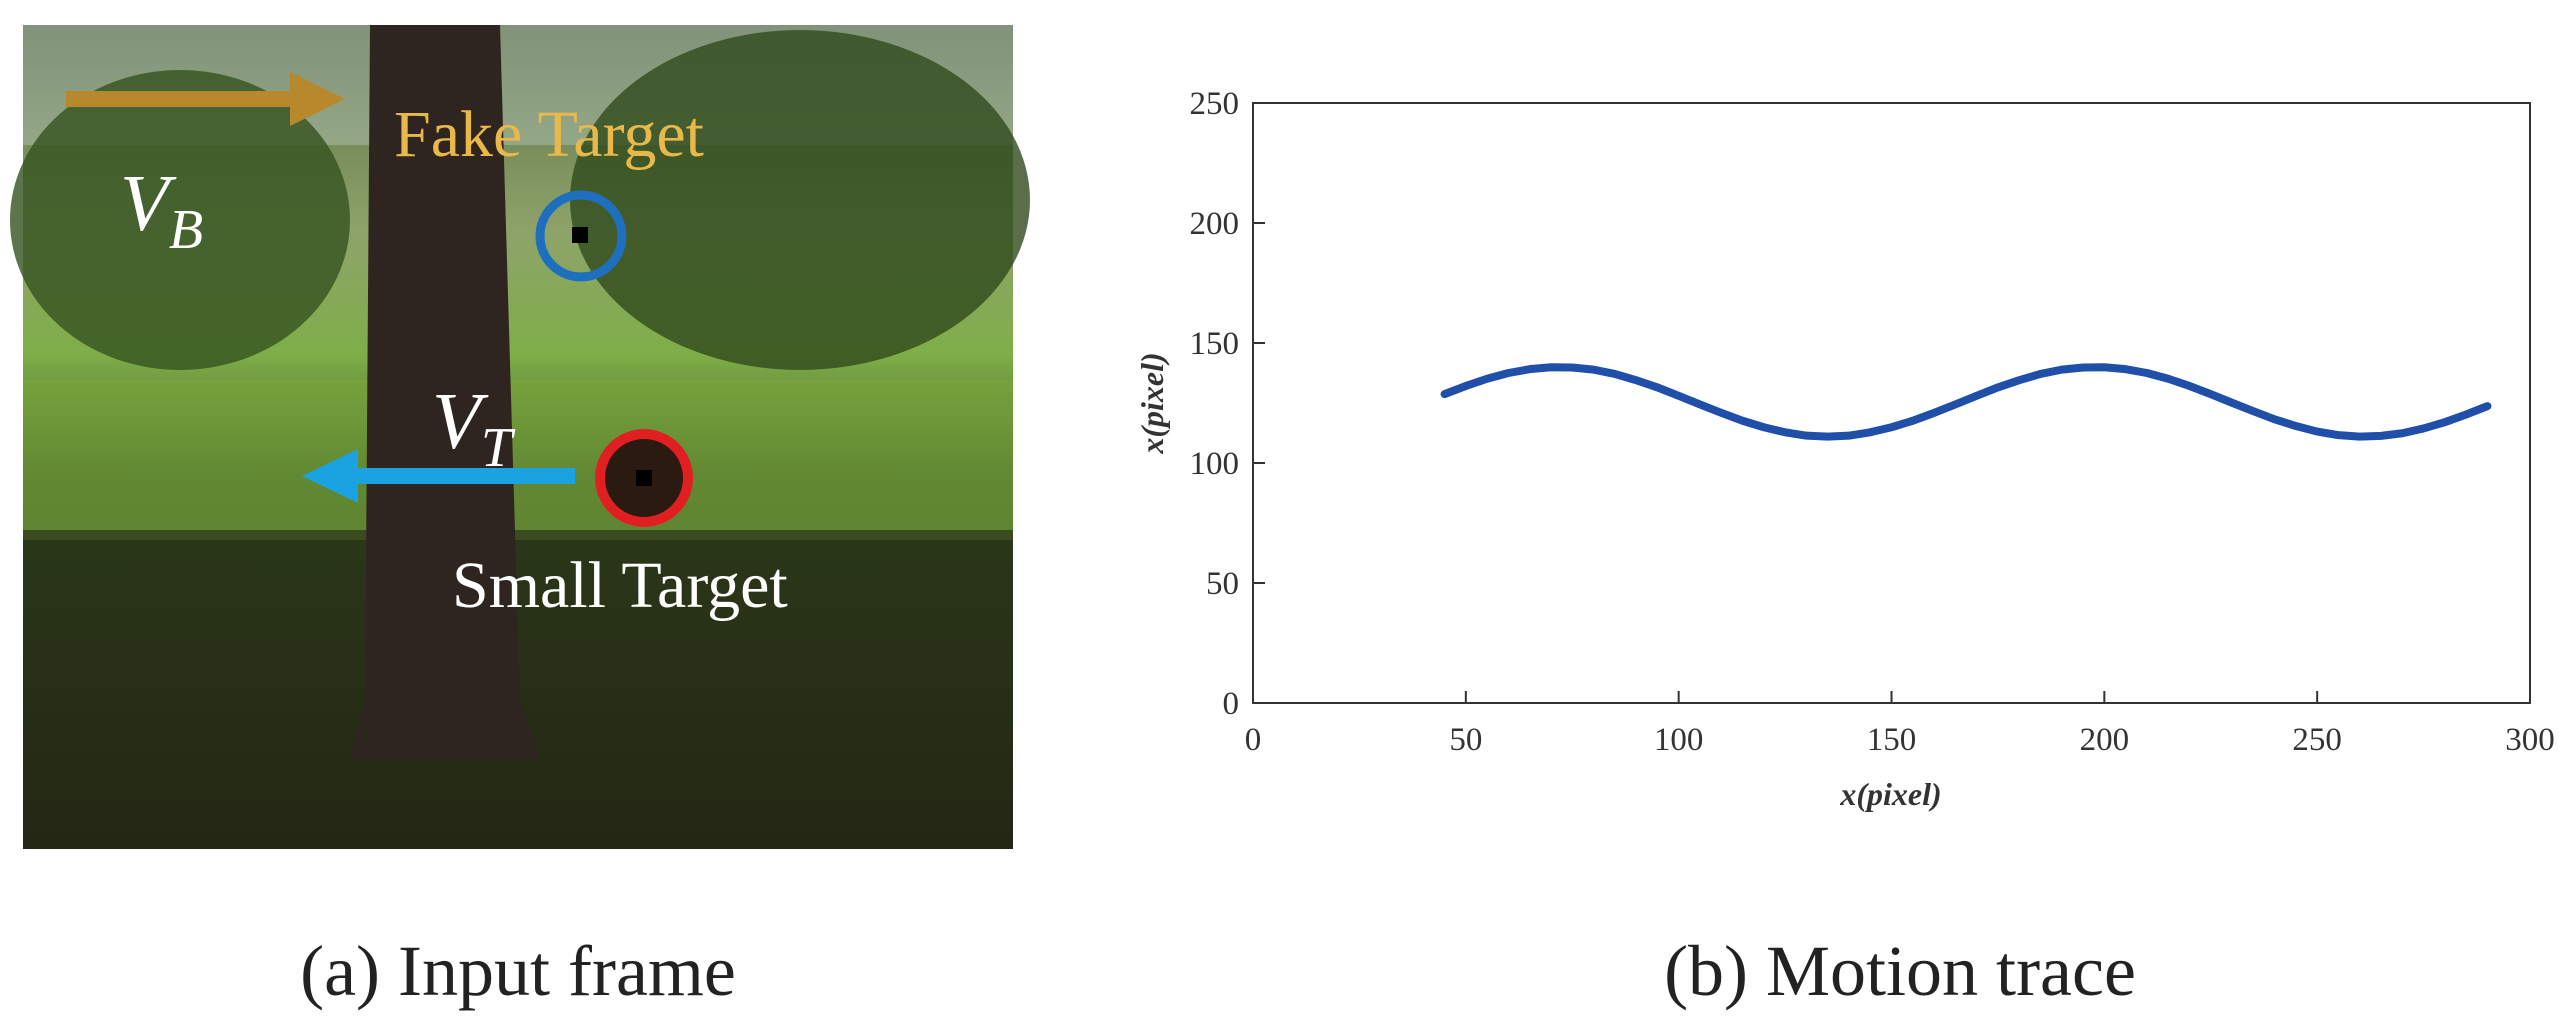 The height and width of the screenshot is (1030, 2575). Describe the element at coordinates (2317, 740) in the screenshot. I see `x-tick-label: 250` at that location.